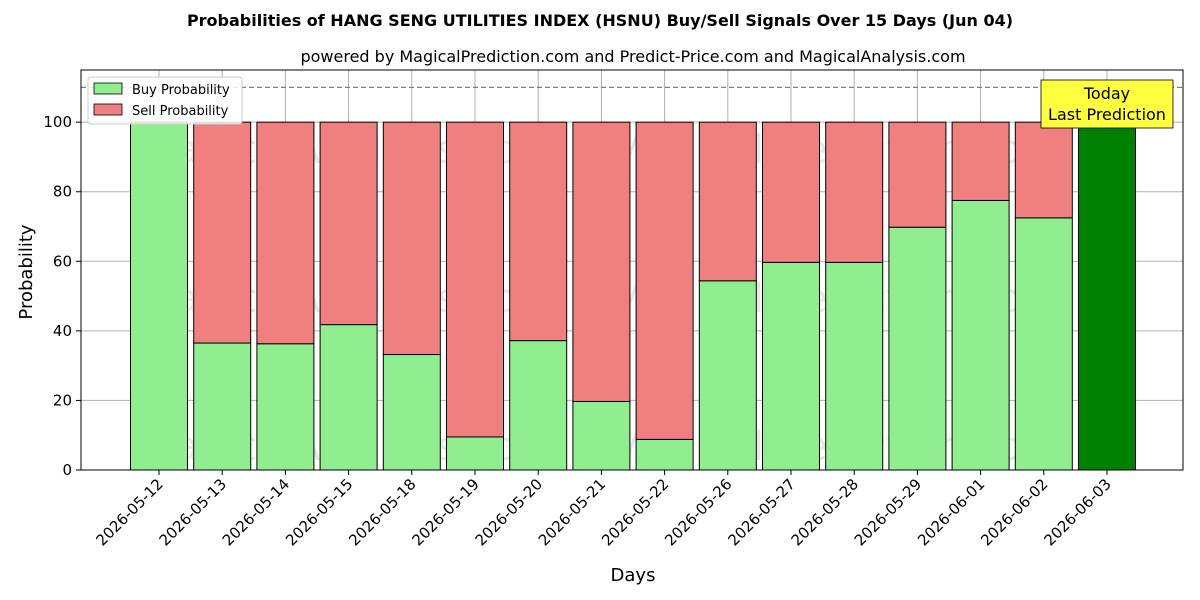 Image resolution: width=1200 pixels, height=600 pixels. Describe the element at coordinates (181, 90) in the screenshot. I see `legend-label-buy: Buy Probability` at that location.